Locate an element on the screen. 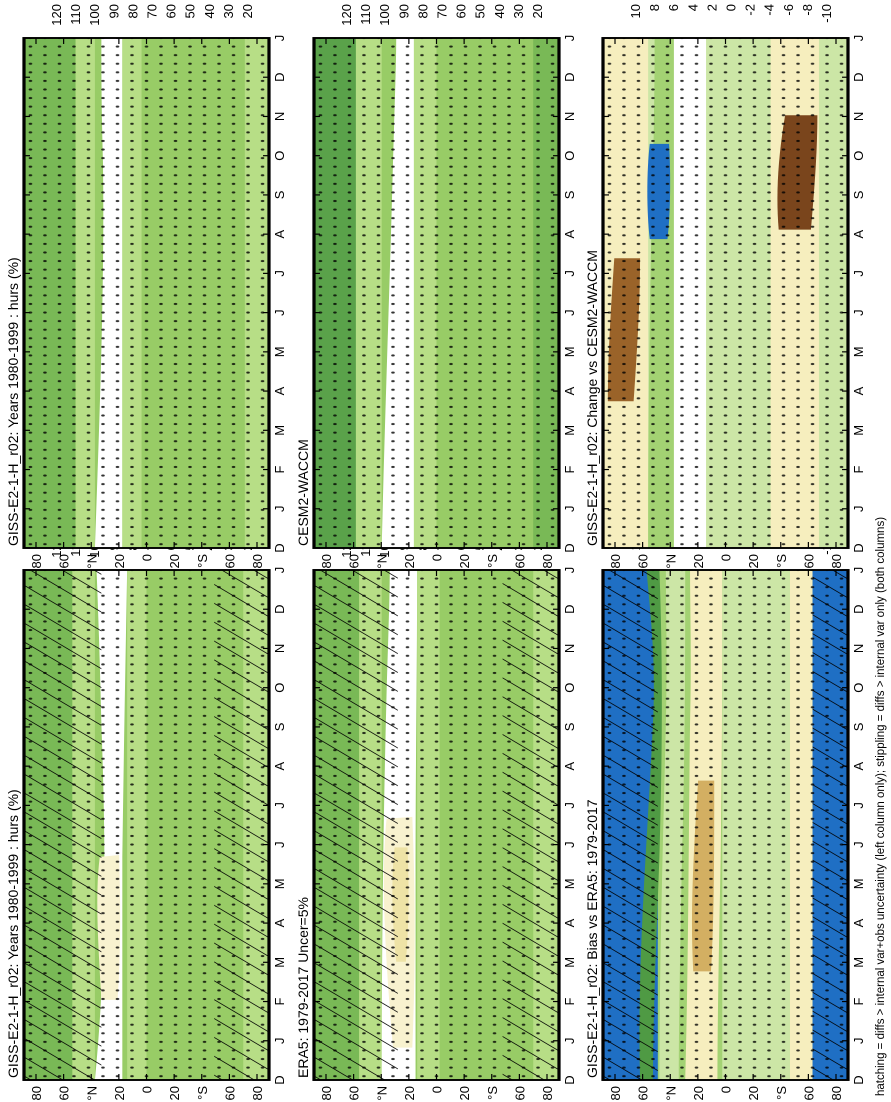 This screenshot has height=1102, width=891. panel-4-title: CESM2-WACCM is located at coordinates (303, 492).